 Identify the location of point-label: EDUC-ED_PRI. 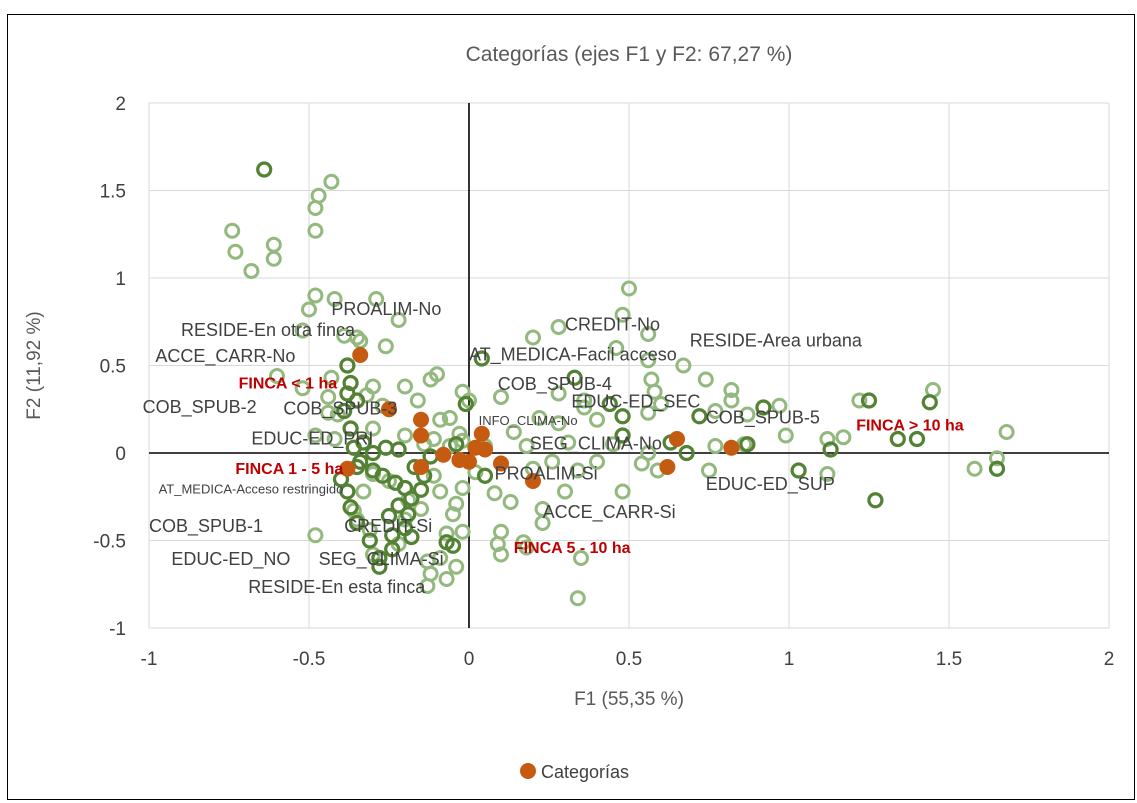
(312, 438).